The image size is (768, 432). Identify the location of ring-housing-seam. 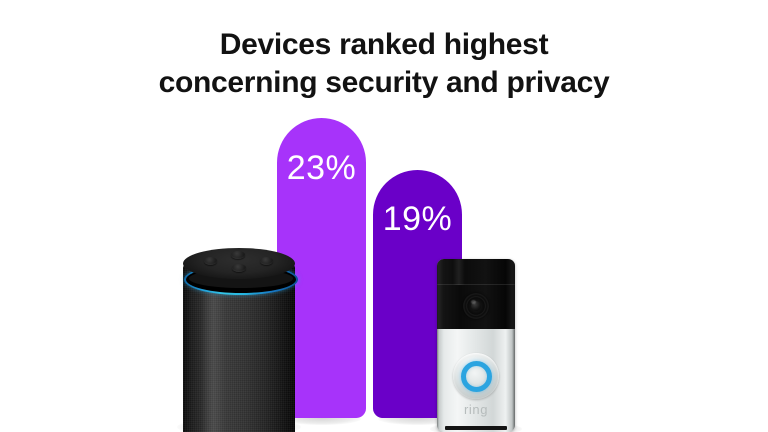
(476, 284).